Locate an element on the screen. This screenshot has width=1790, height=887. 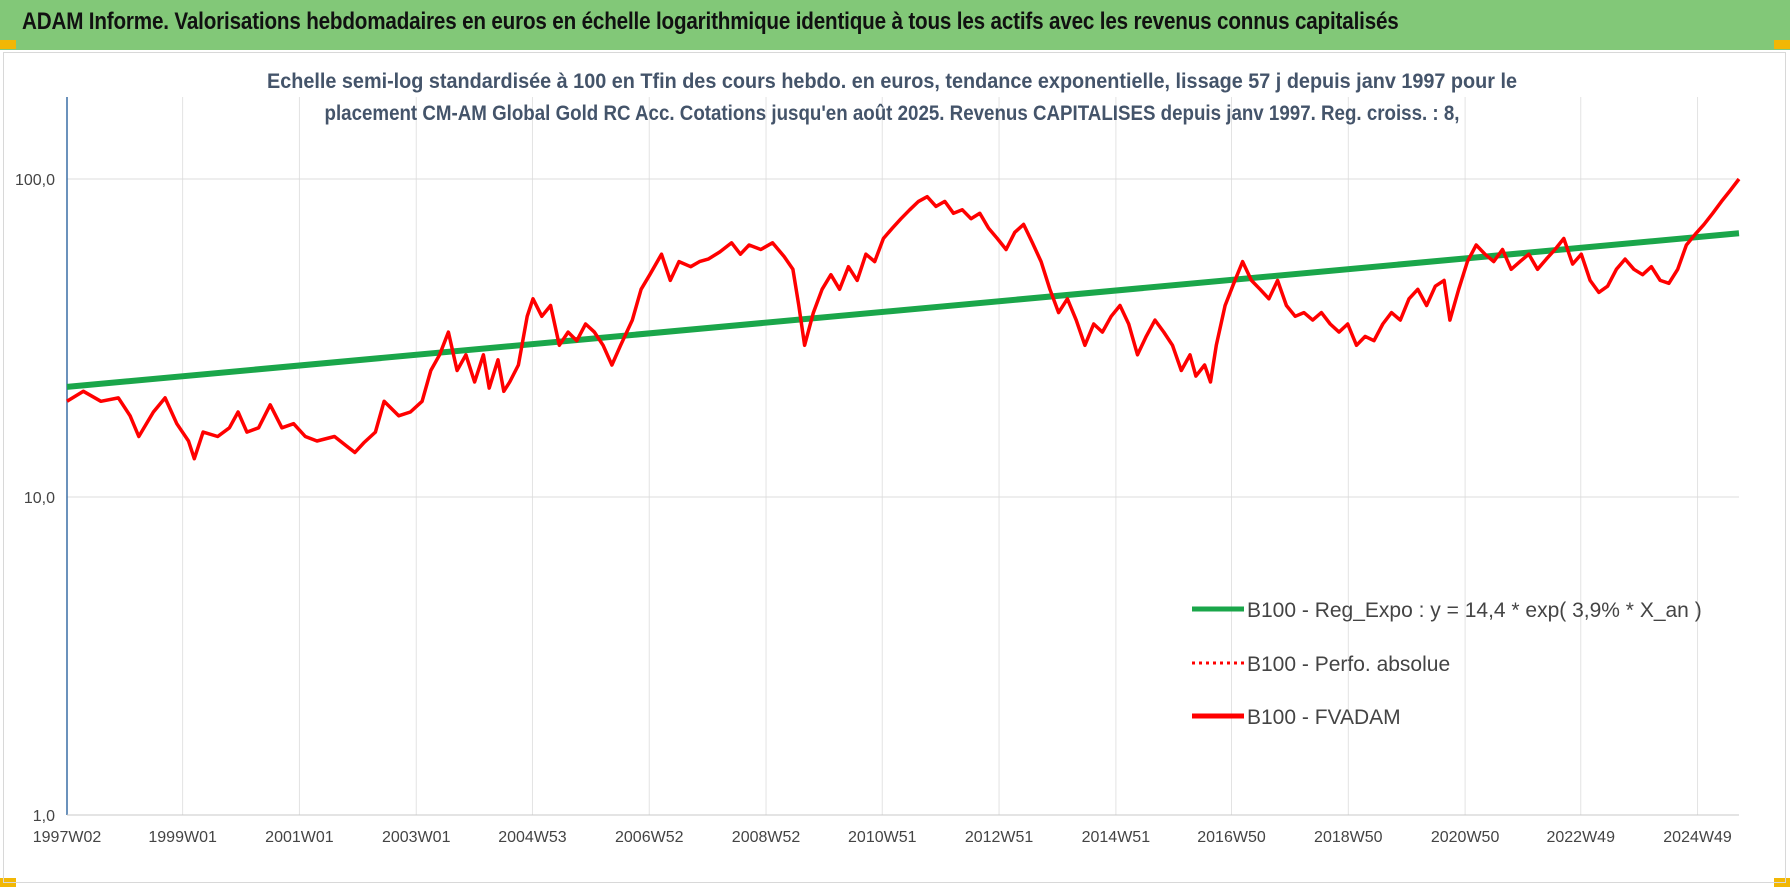
legend-label-2: B100 - Perfo. absolue is located at coordinates (1348, 664).